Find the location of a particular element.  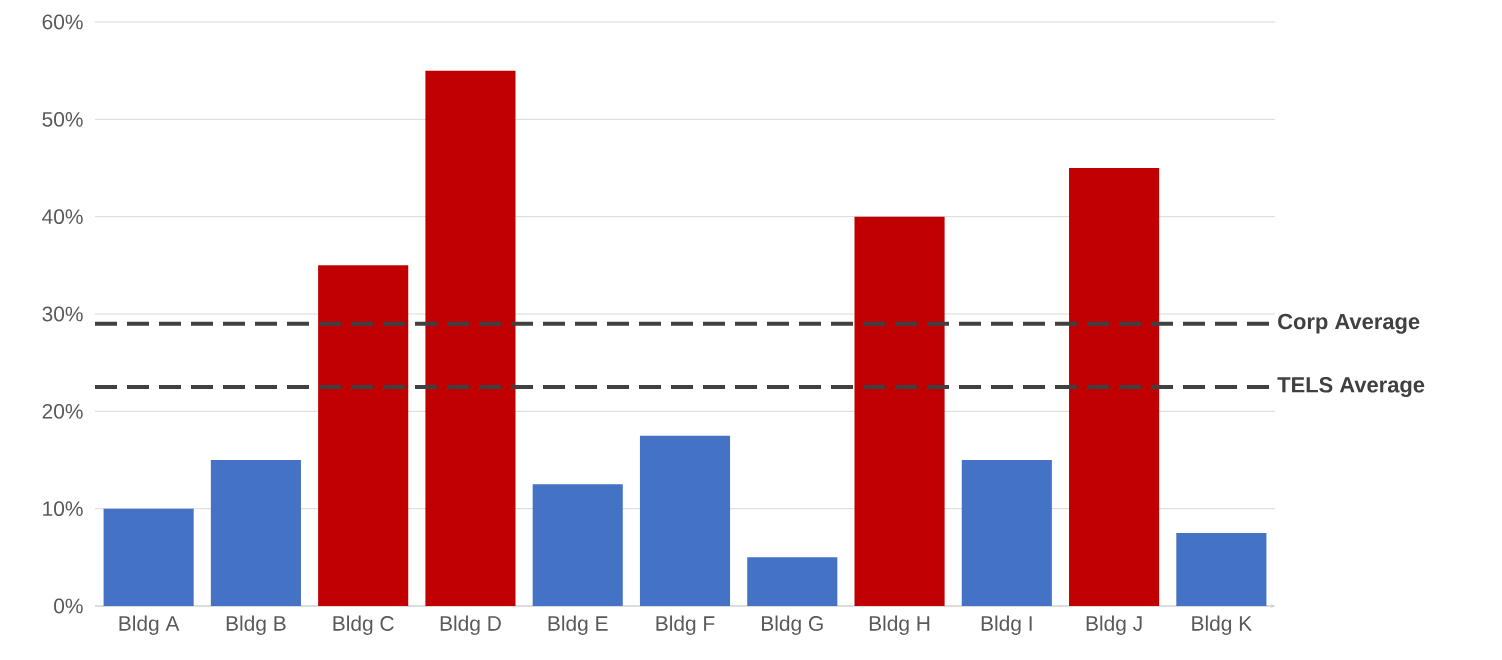

y-tick-label: 50% is located at coordinates (62, 119).